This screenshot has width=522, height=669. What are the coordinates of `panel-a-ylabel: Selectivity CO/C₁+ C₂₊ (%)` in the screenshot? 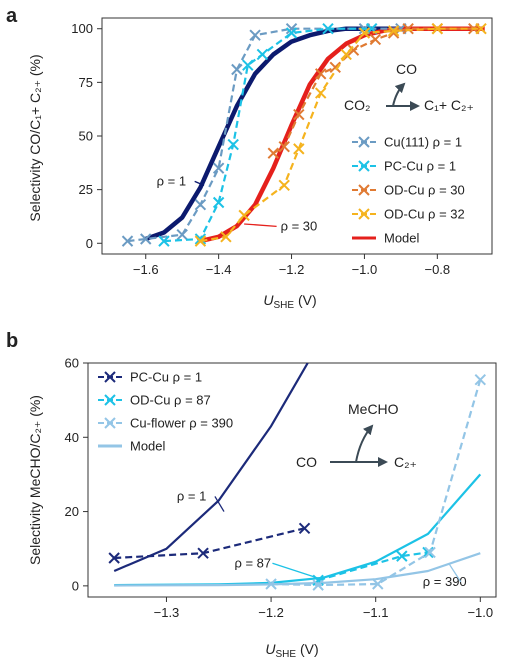 It's located at (35, 137).